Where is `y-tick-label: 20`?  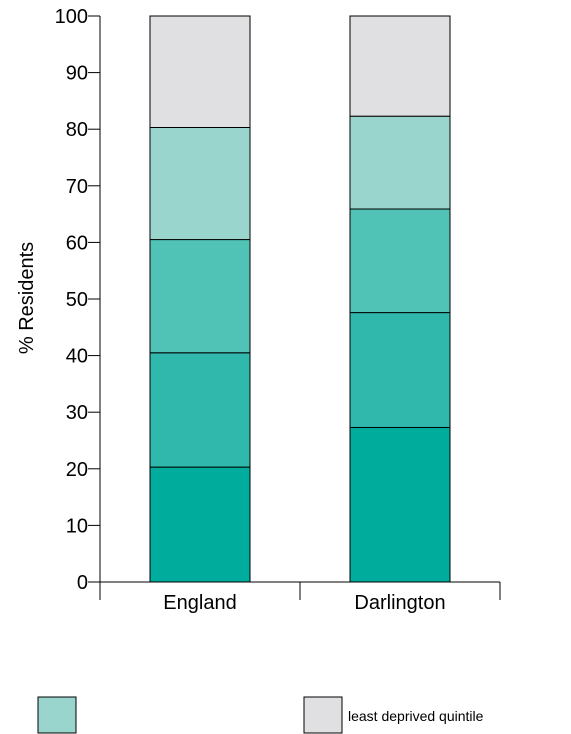 y-tick-label: 20 is located at coordinates (77, 470).